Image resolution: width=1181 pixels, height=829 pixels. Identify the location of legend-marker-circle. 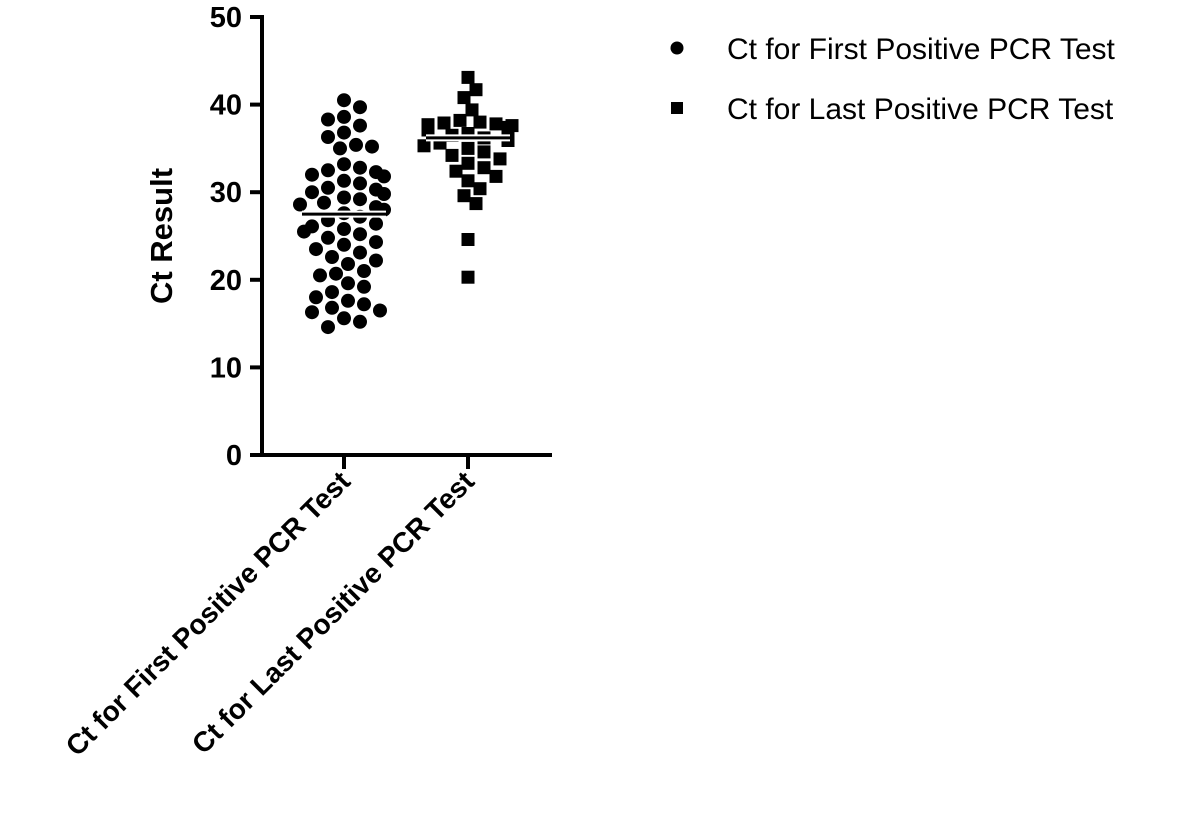
(677, 48).